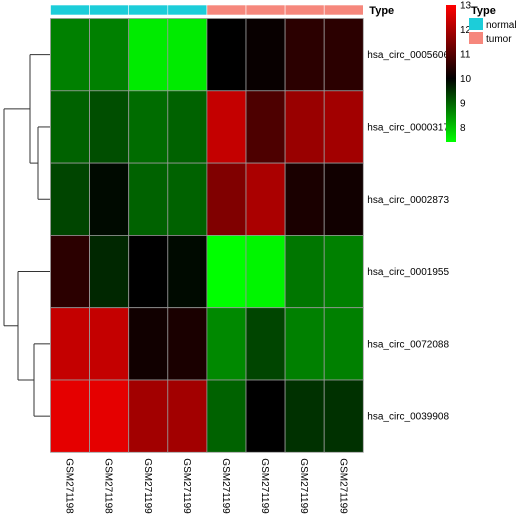 The image size is (517, 514). Describe the element at coordinates (147, 486) in the screenshot. I see `column-label: GSM2711990` at that location.